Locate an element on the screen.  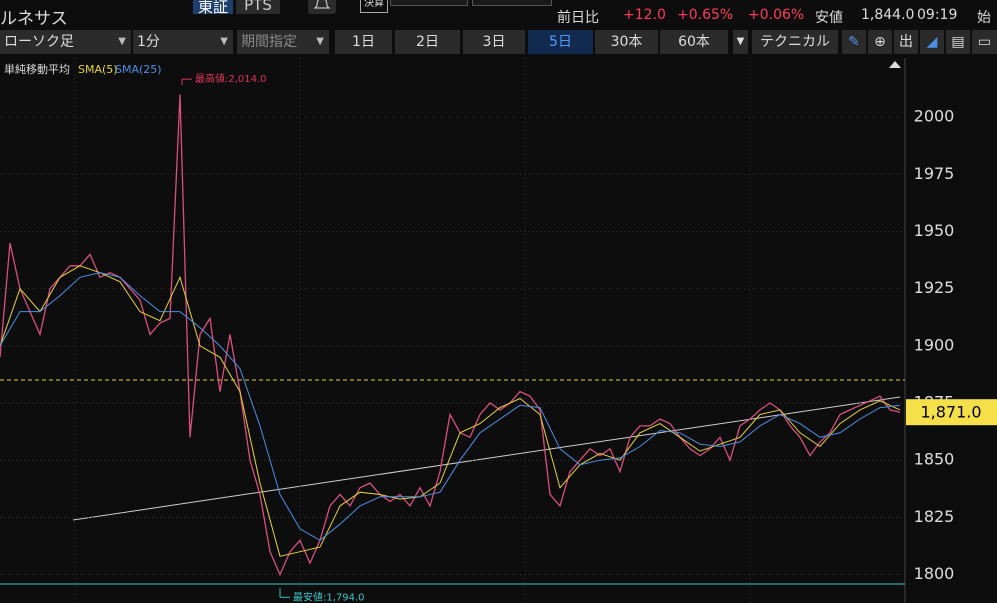
quote-label: 前日比 is located at coordinates (578, 18).